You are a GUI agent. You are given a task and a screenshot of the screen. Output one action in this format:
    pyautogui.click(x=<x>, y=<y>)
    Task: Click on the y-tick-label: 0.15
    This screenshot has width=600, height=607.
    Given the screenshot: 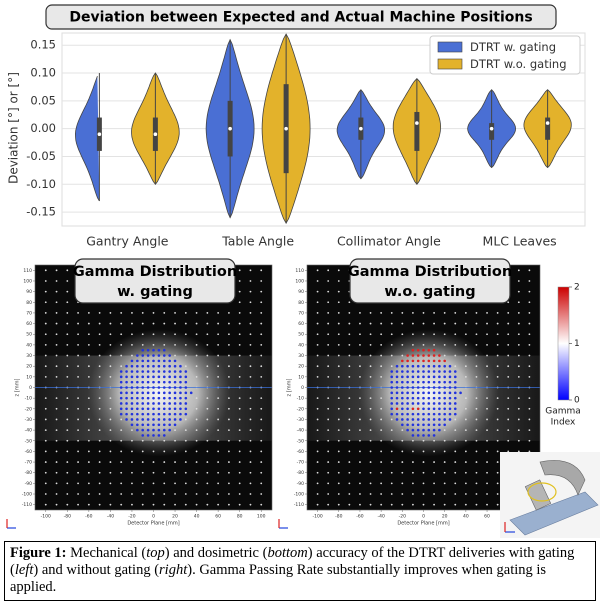 What is the action you would take?
    pyautogui.click(x=43, y=45)
    